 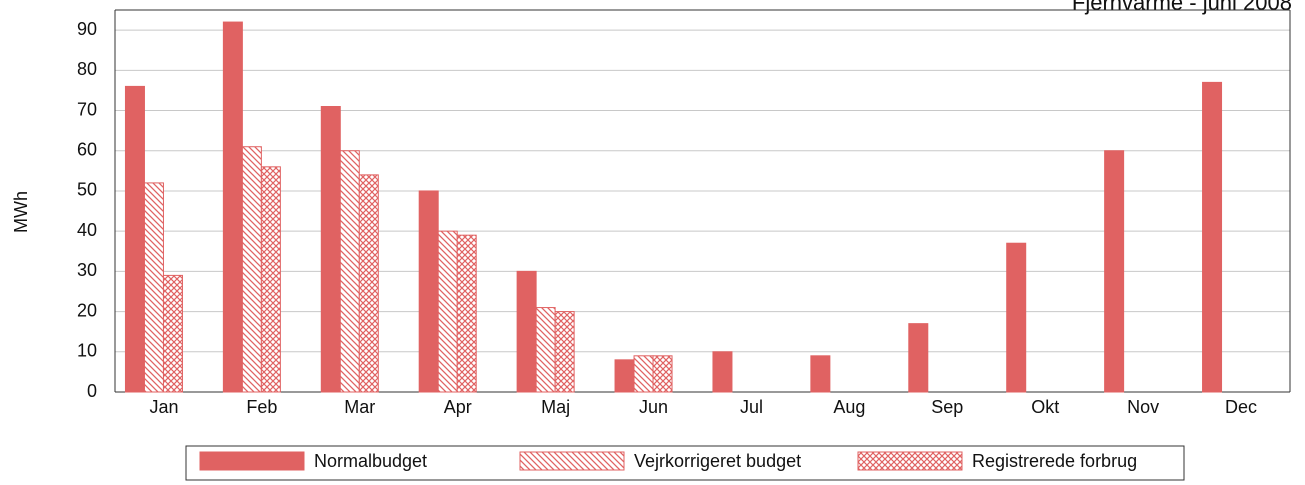 I want to click on x-tick-label: Sep, so click(x=947, y=407).